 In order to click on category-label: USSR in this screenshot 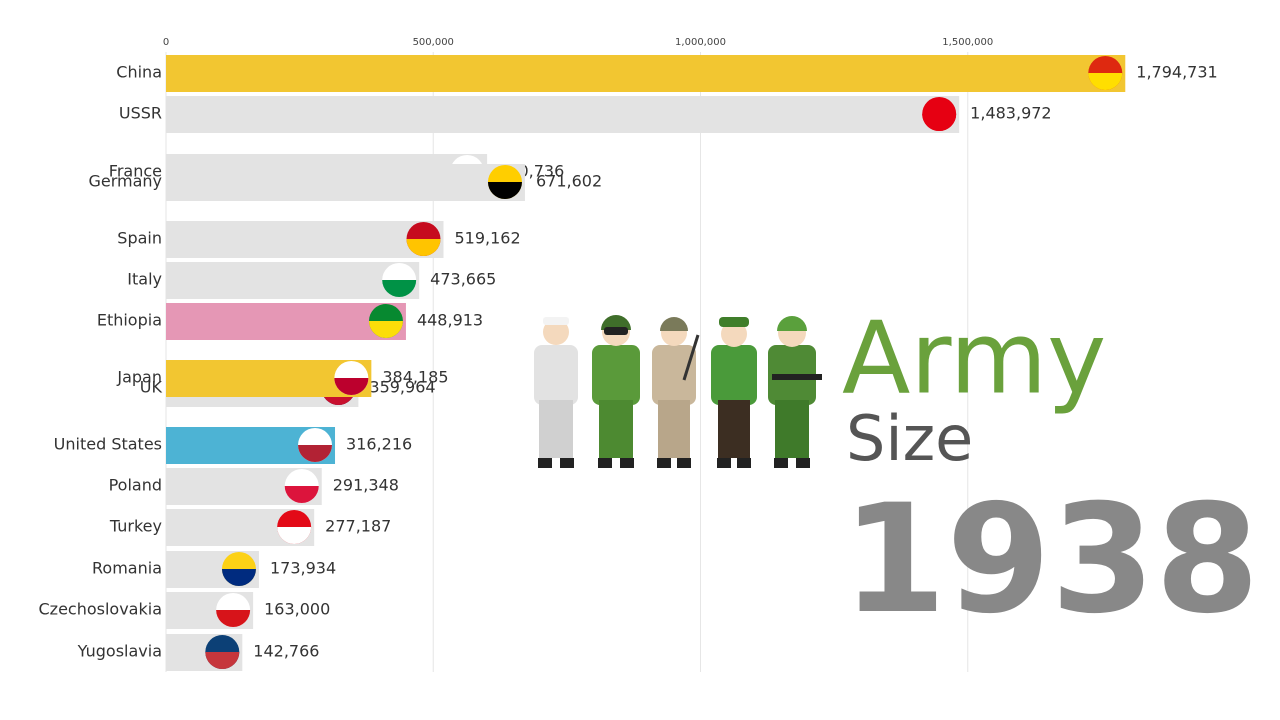, I will do `click(140, 113)`.